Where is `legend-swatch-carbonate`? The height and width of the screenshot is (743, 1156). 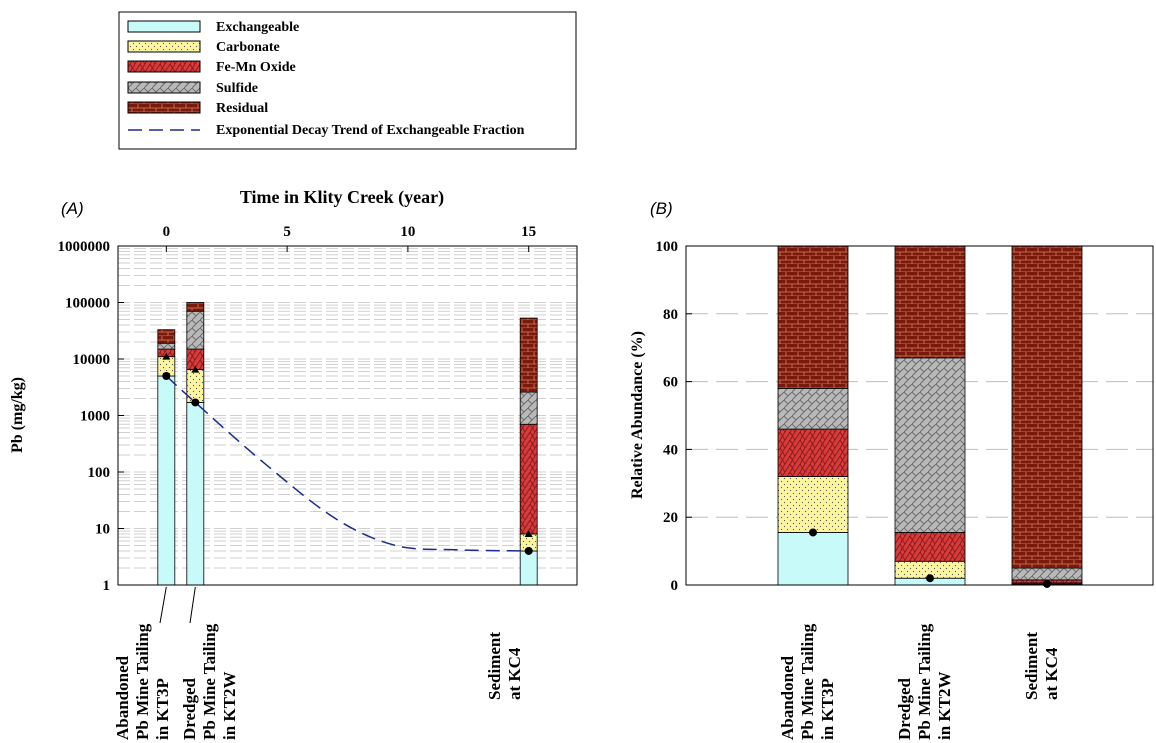 legend-swatch-carbonate is located at coordinates (164, 46).